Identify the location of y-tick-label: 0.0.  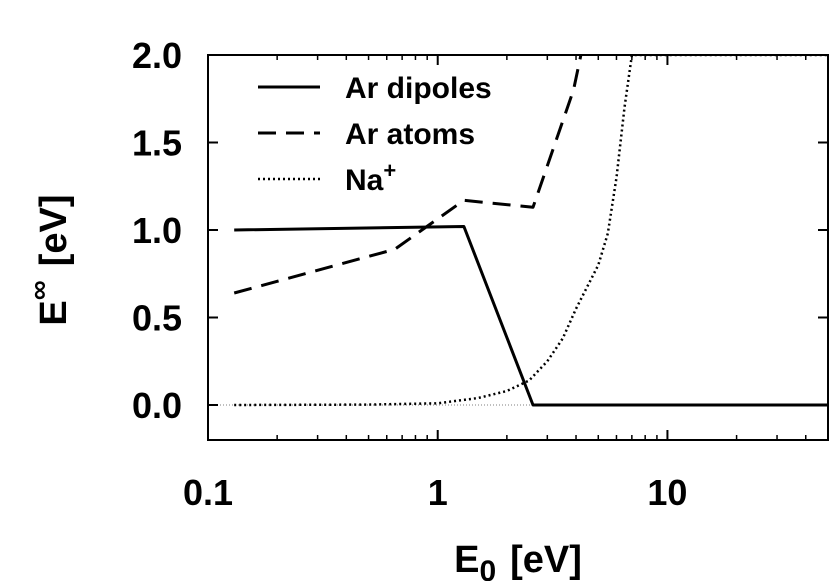
(157, 405).